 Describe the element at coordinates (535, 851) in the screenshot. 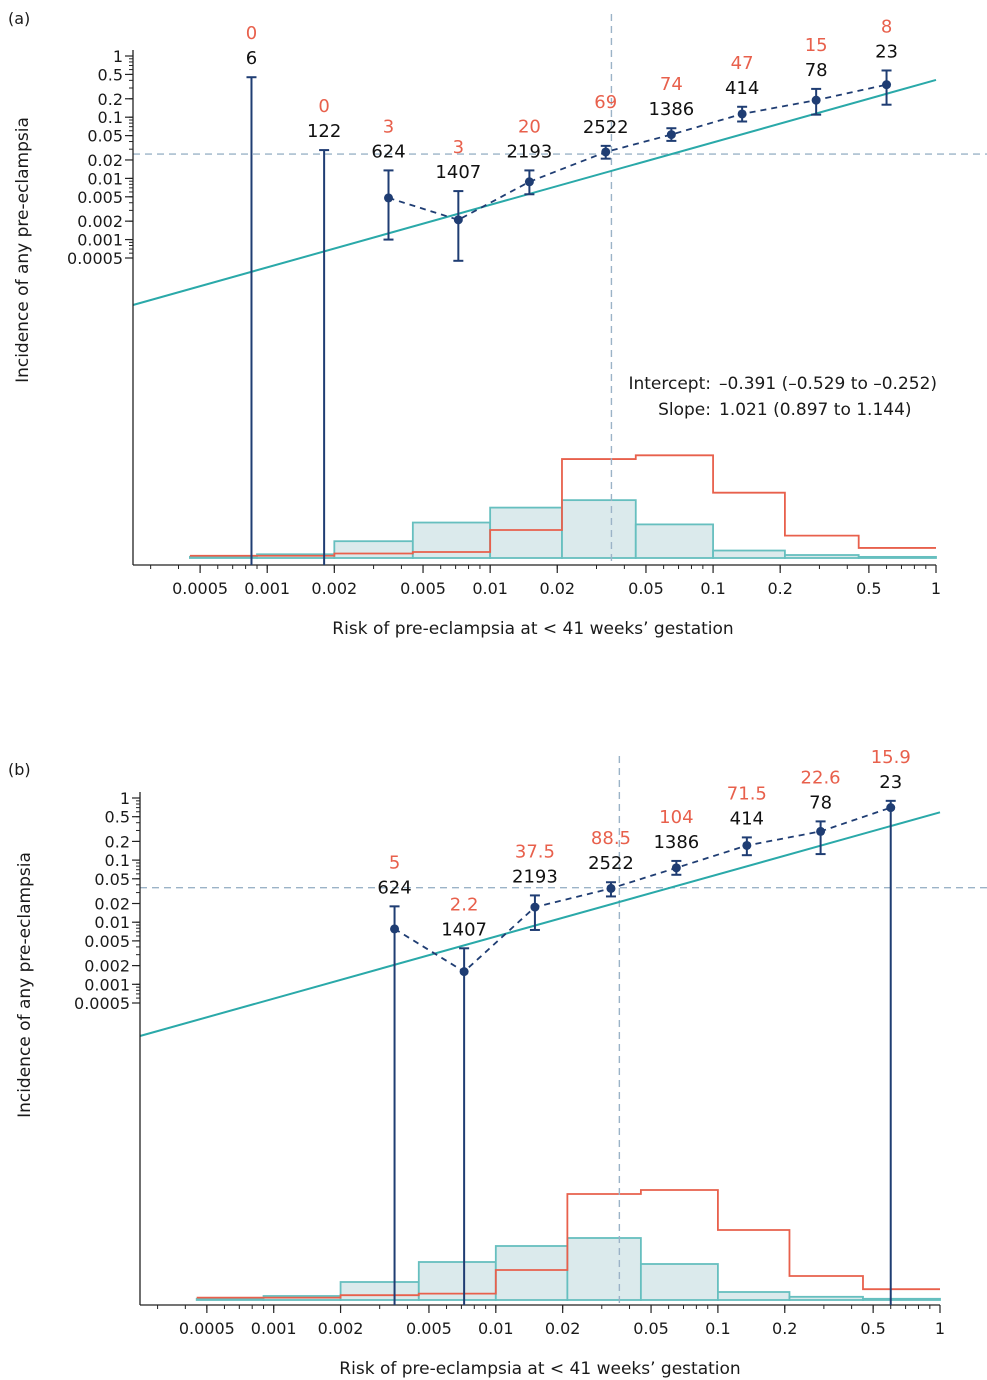

I see `group-events-label: 37.5` at that location.